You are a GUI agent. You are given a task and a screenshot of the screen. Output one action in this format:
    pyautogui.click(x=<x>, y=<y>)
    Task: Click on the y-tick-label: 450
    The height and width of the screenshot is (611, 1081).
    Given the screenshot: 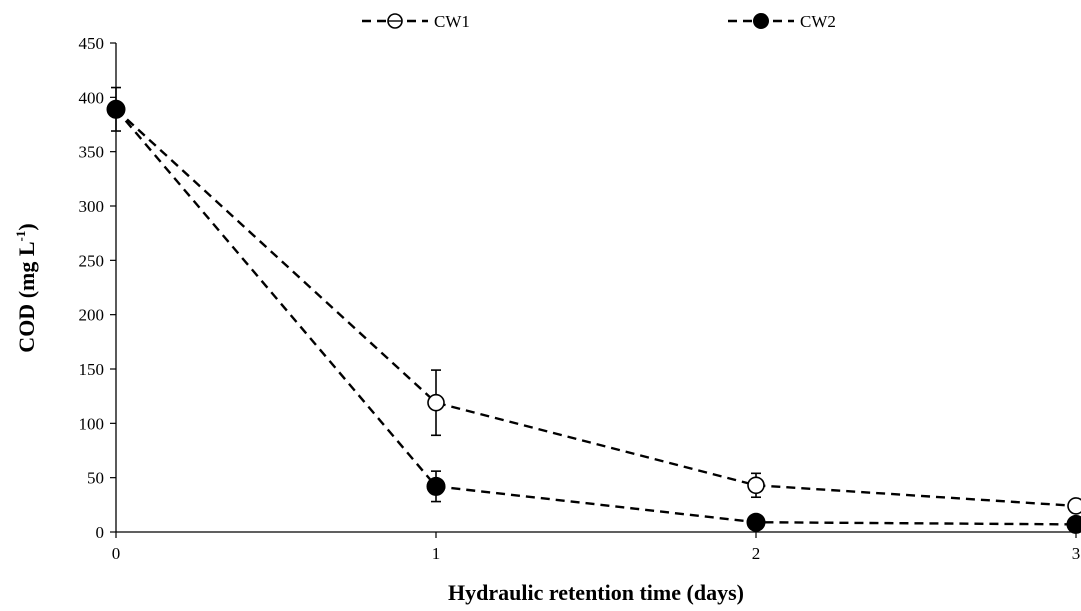 What is the action you would take?
    pyautogui.click(x=92, y=43)
    